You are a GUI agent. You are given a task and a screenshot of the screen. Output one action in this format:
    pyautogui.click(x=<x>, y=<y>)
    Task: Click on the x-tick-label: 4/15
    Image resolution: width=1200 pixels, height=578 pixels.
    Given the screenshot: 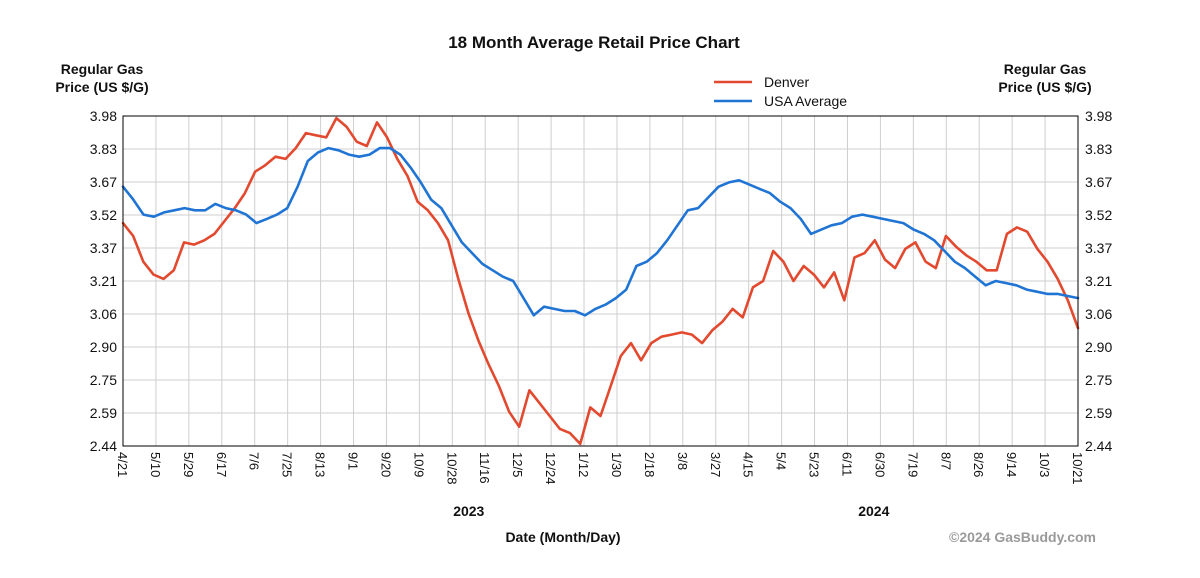 What is the action you would take?
    pyautogui.click(x=748, y=464)
    